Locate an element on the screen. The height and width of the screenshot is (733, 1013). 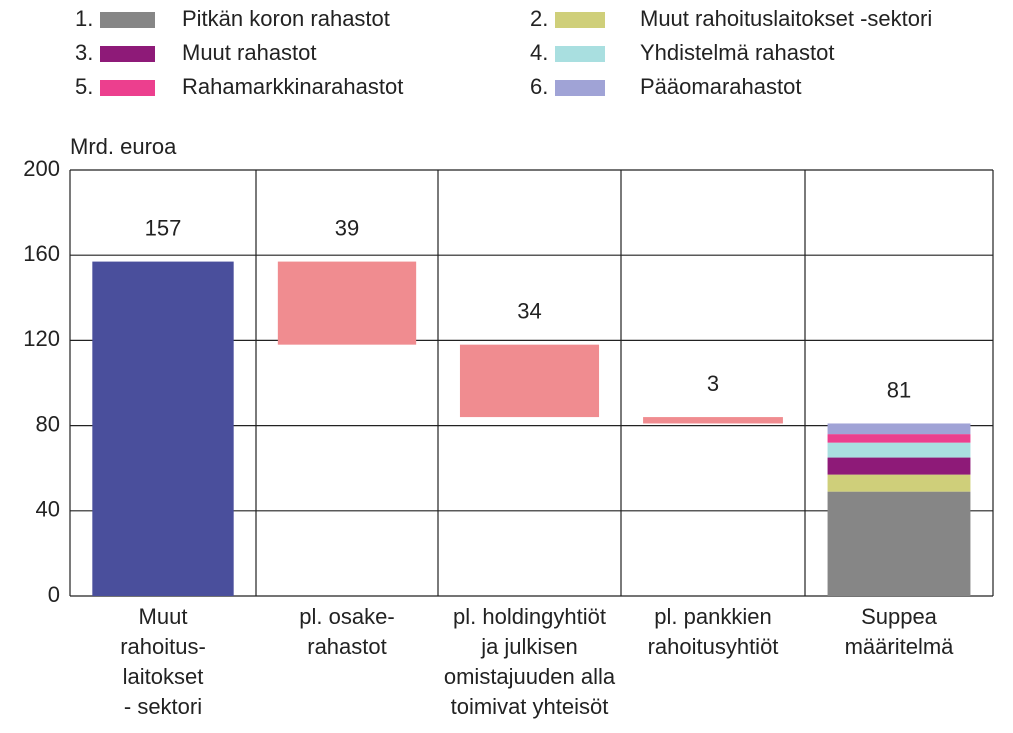
x-tick-label: pl. pankkien is located at coordinates (712, 616).